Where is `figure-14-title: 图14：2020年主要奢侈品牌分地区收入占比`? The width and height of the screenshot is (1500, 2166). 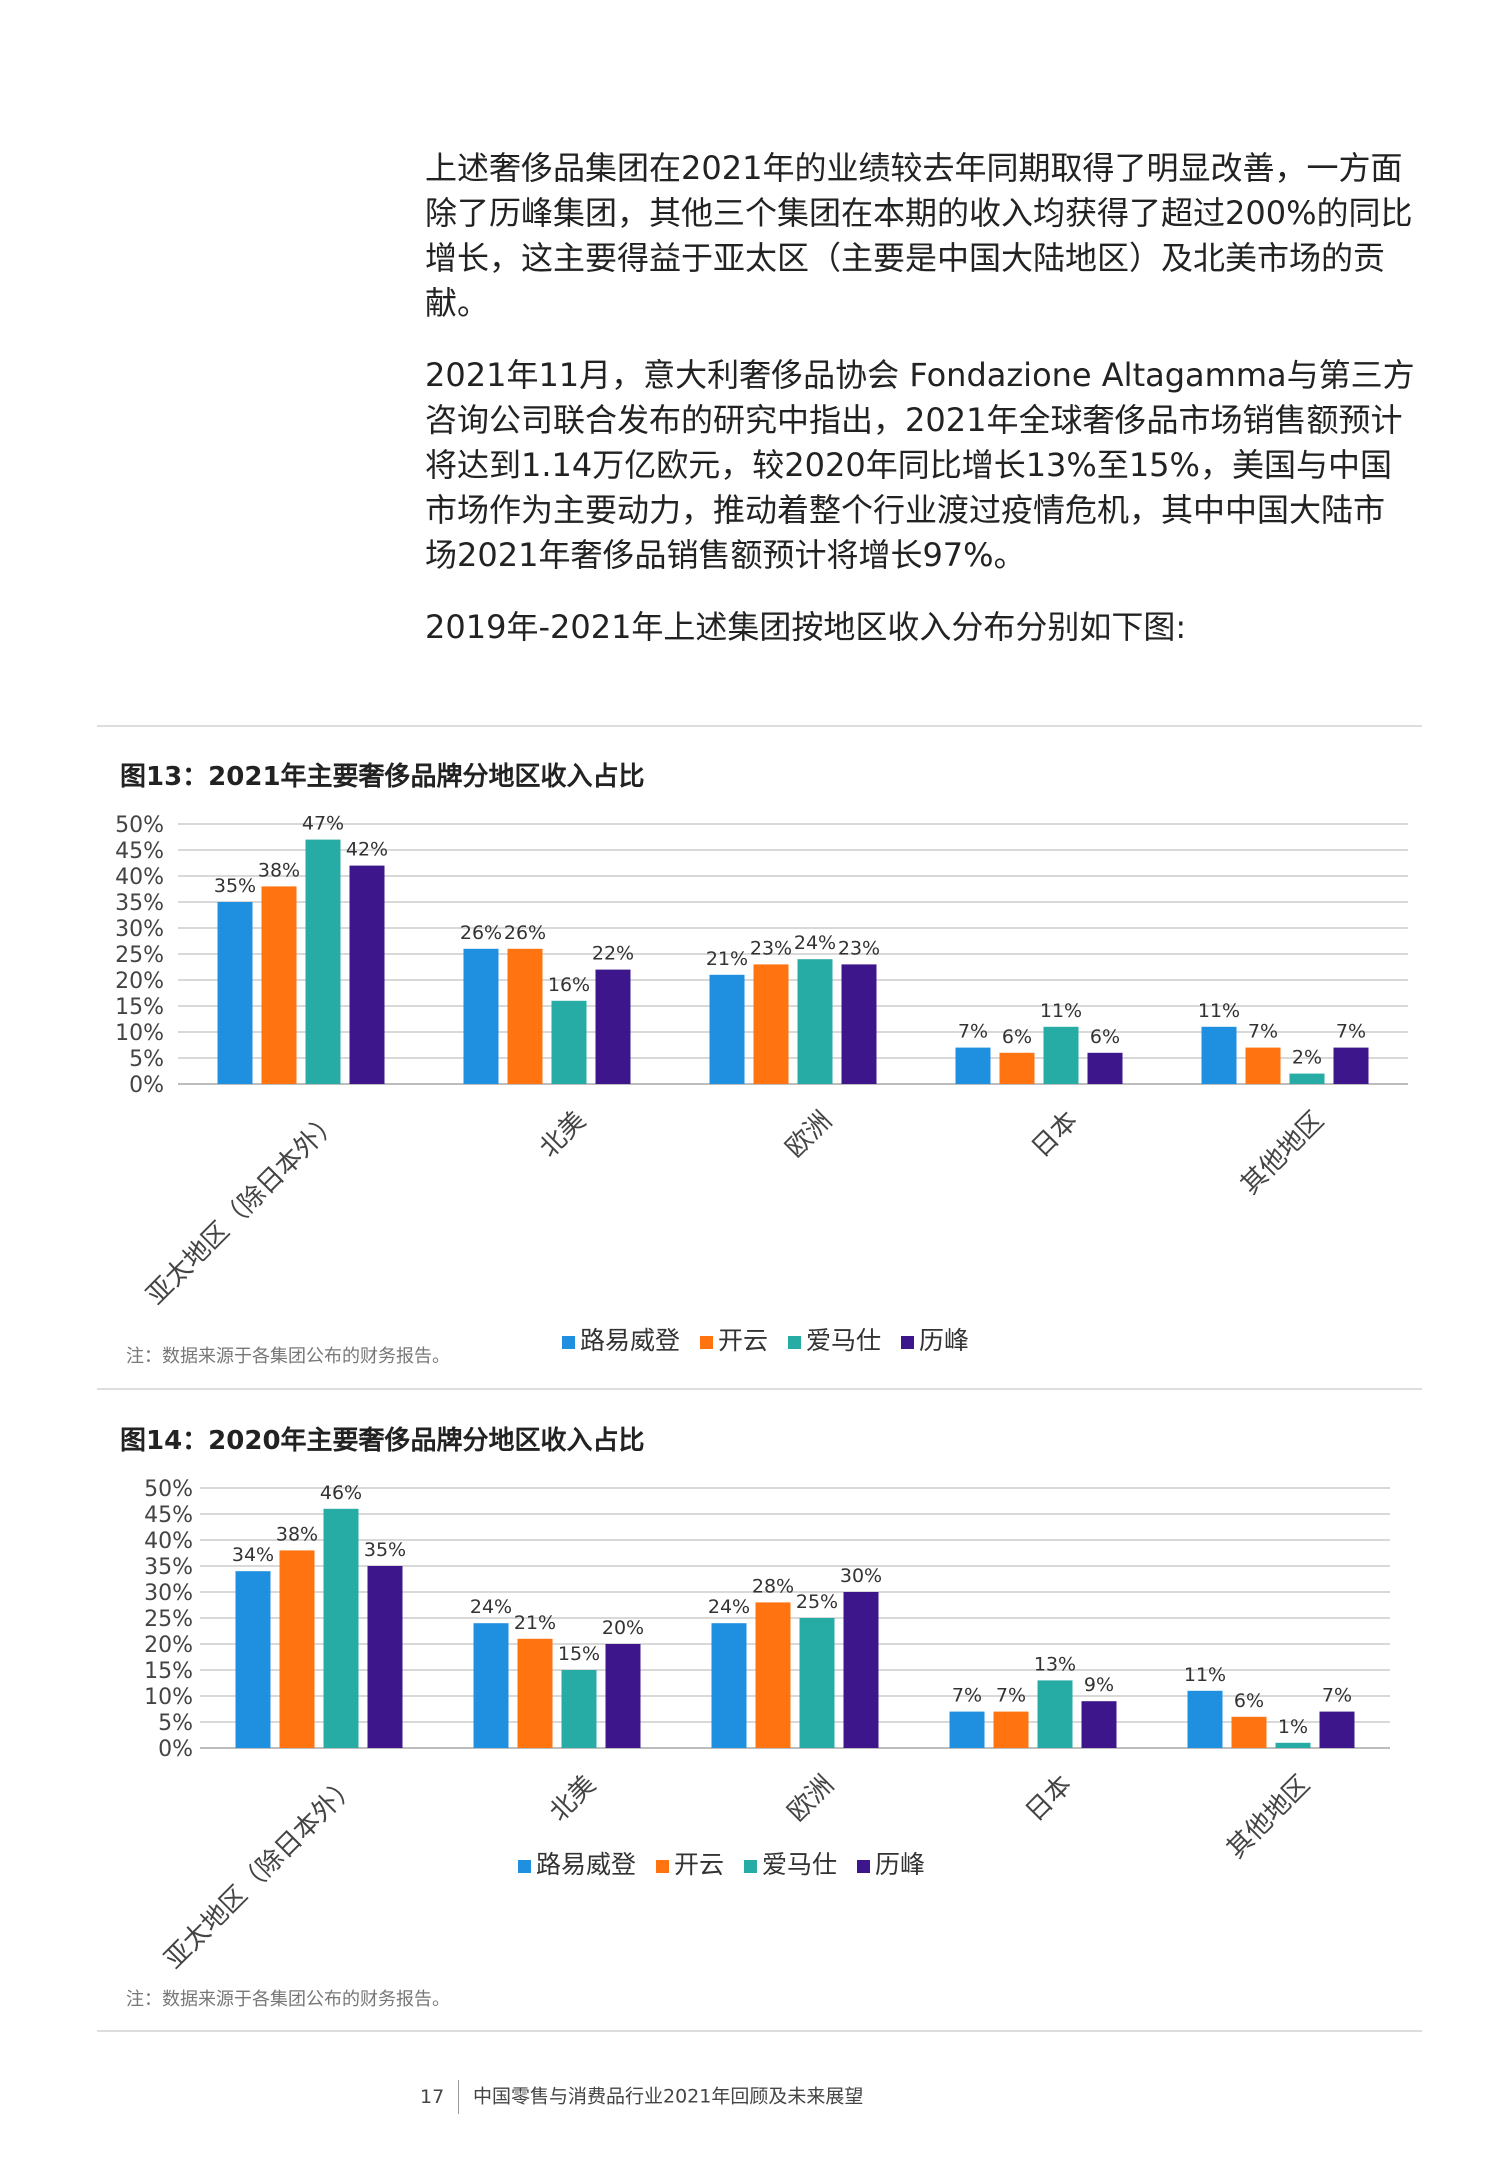 figure-14-title: 图14：2020年主要奢侈品牌分地区收入占比 is located at coordinates (382, 1441).